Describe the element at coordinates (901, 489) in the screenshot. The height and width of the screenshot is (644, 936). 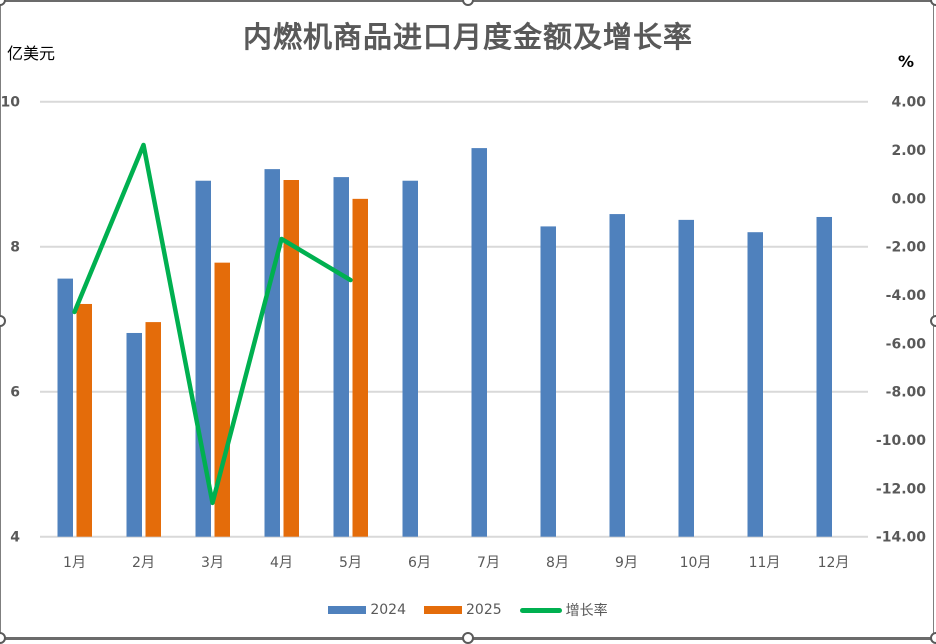
I see `right-axis-tick: -12.00` at that location.